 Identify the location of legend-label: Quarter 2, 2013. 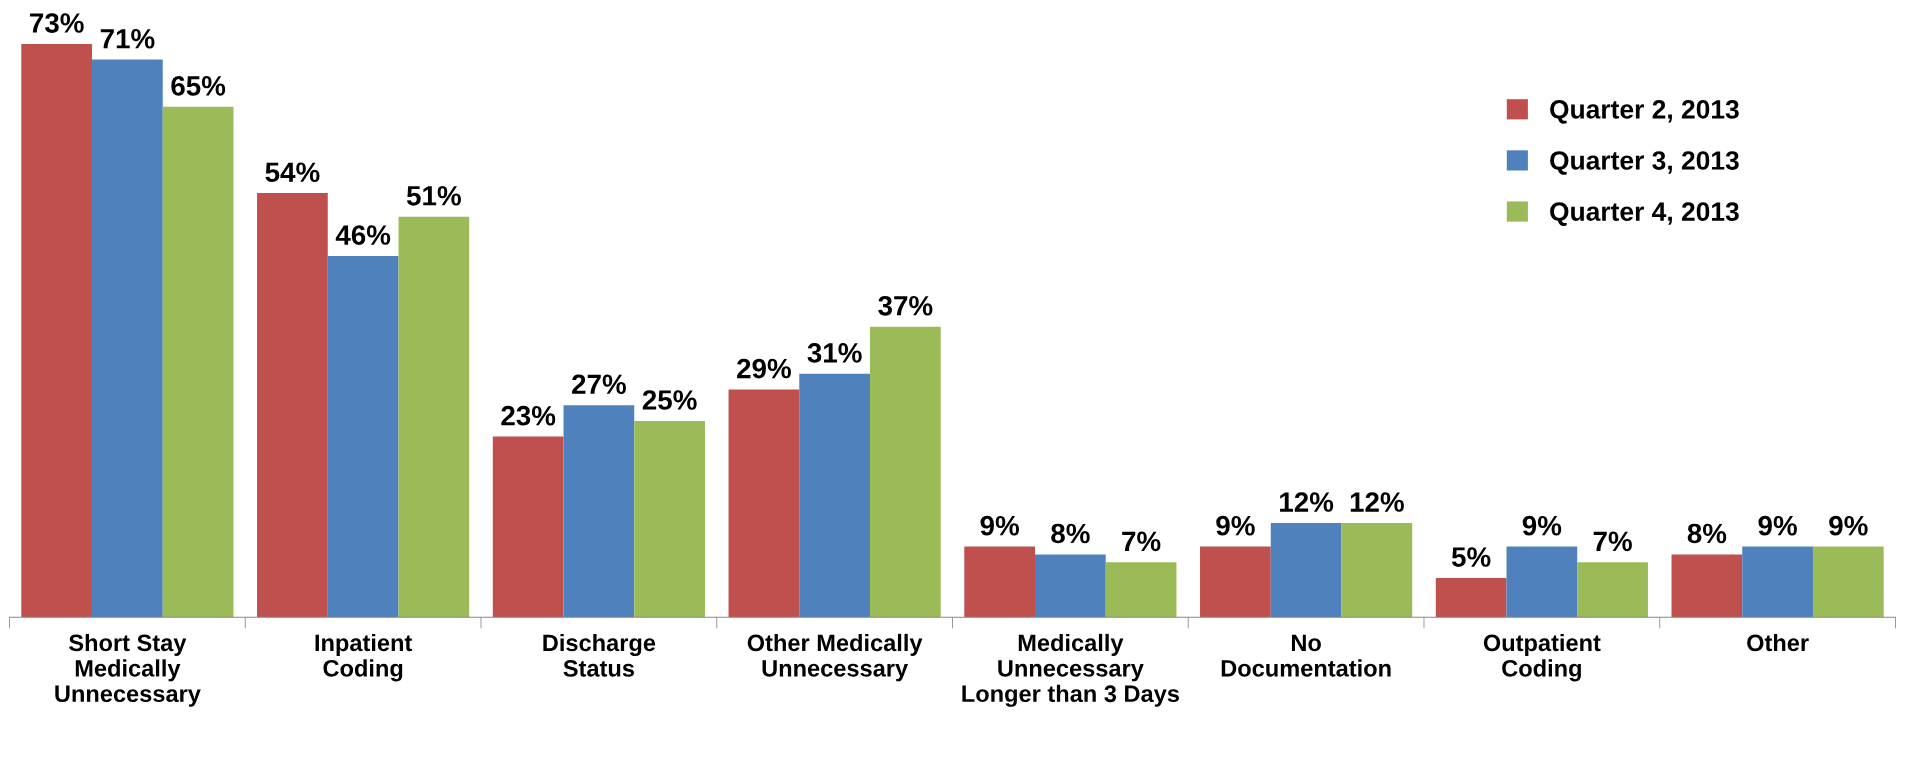
(1644, 112).